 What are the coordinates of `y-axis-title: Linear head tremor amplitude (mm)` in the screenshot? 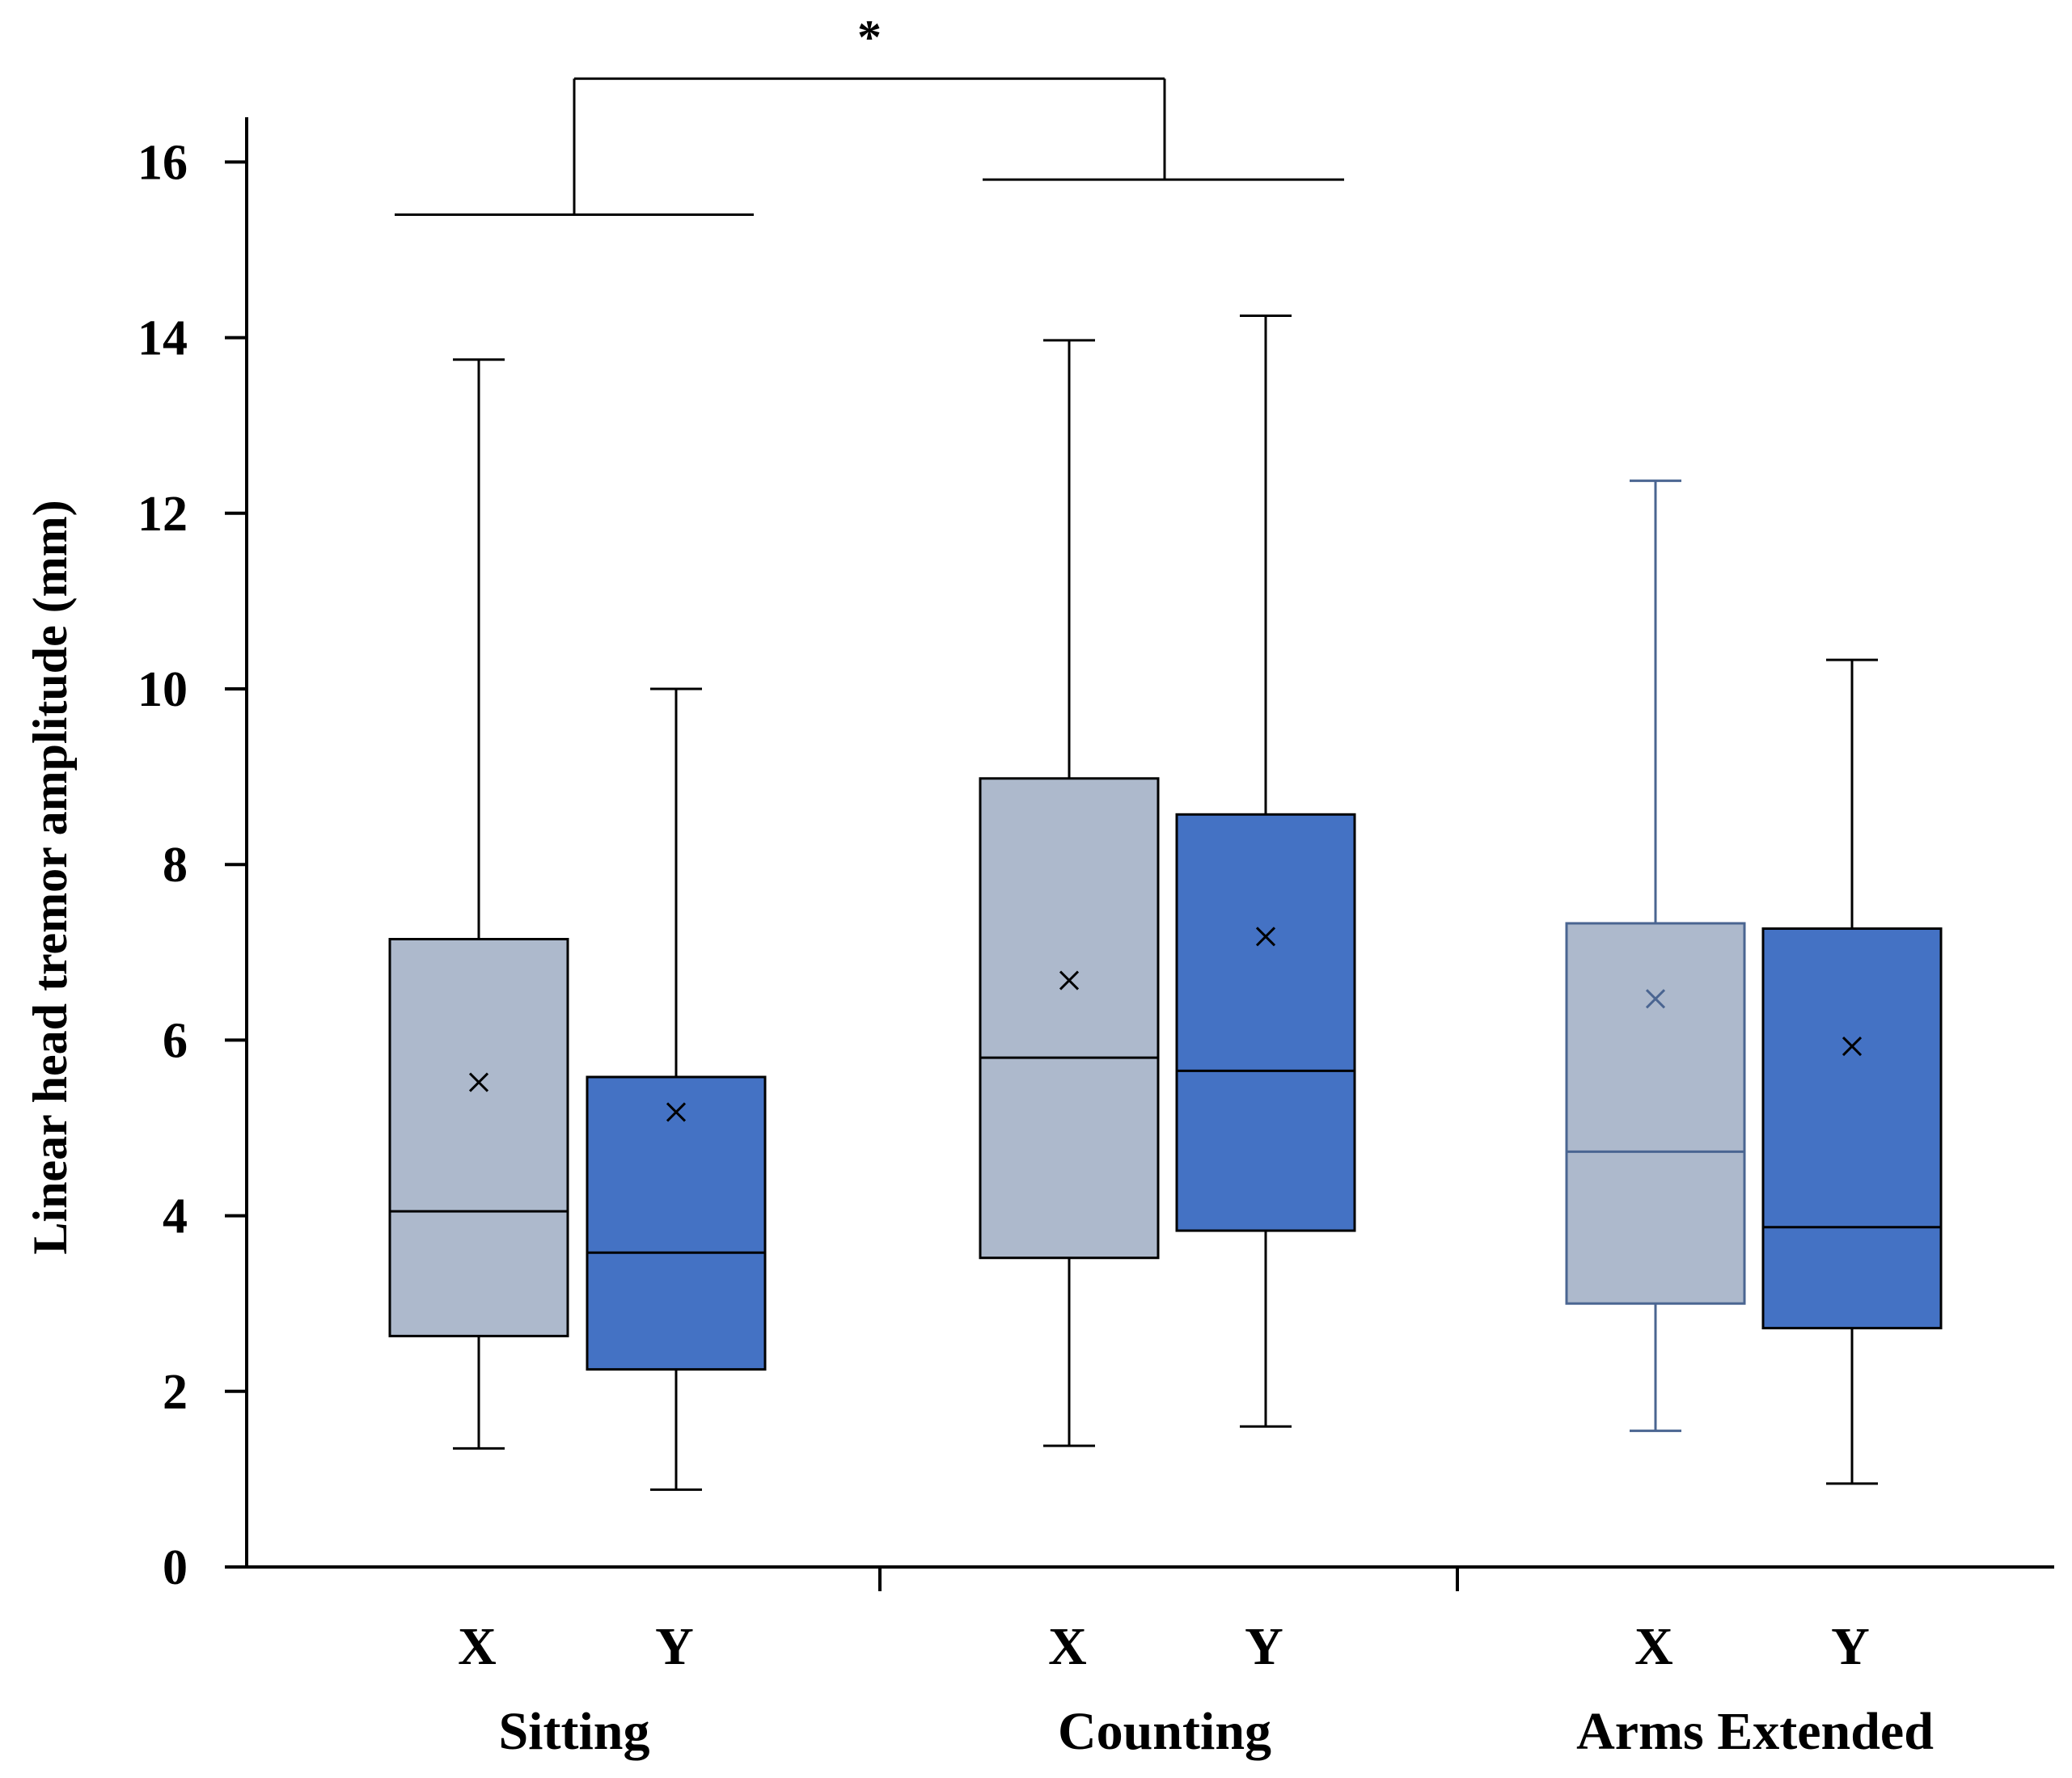 It's located at (50, 877).